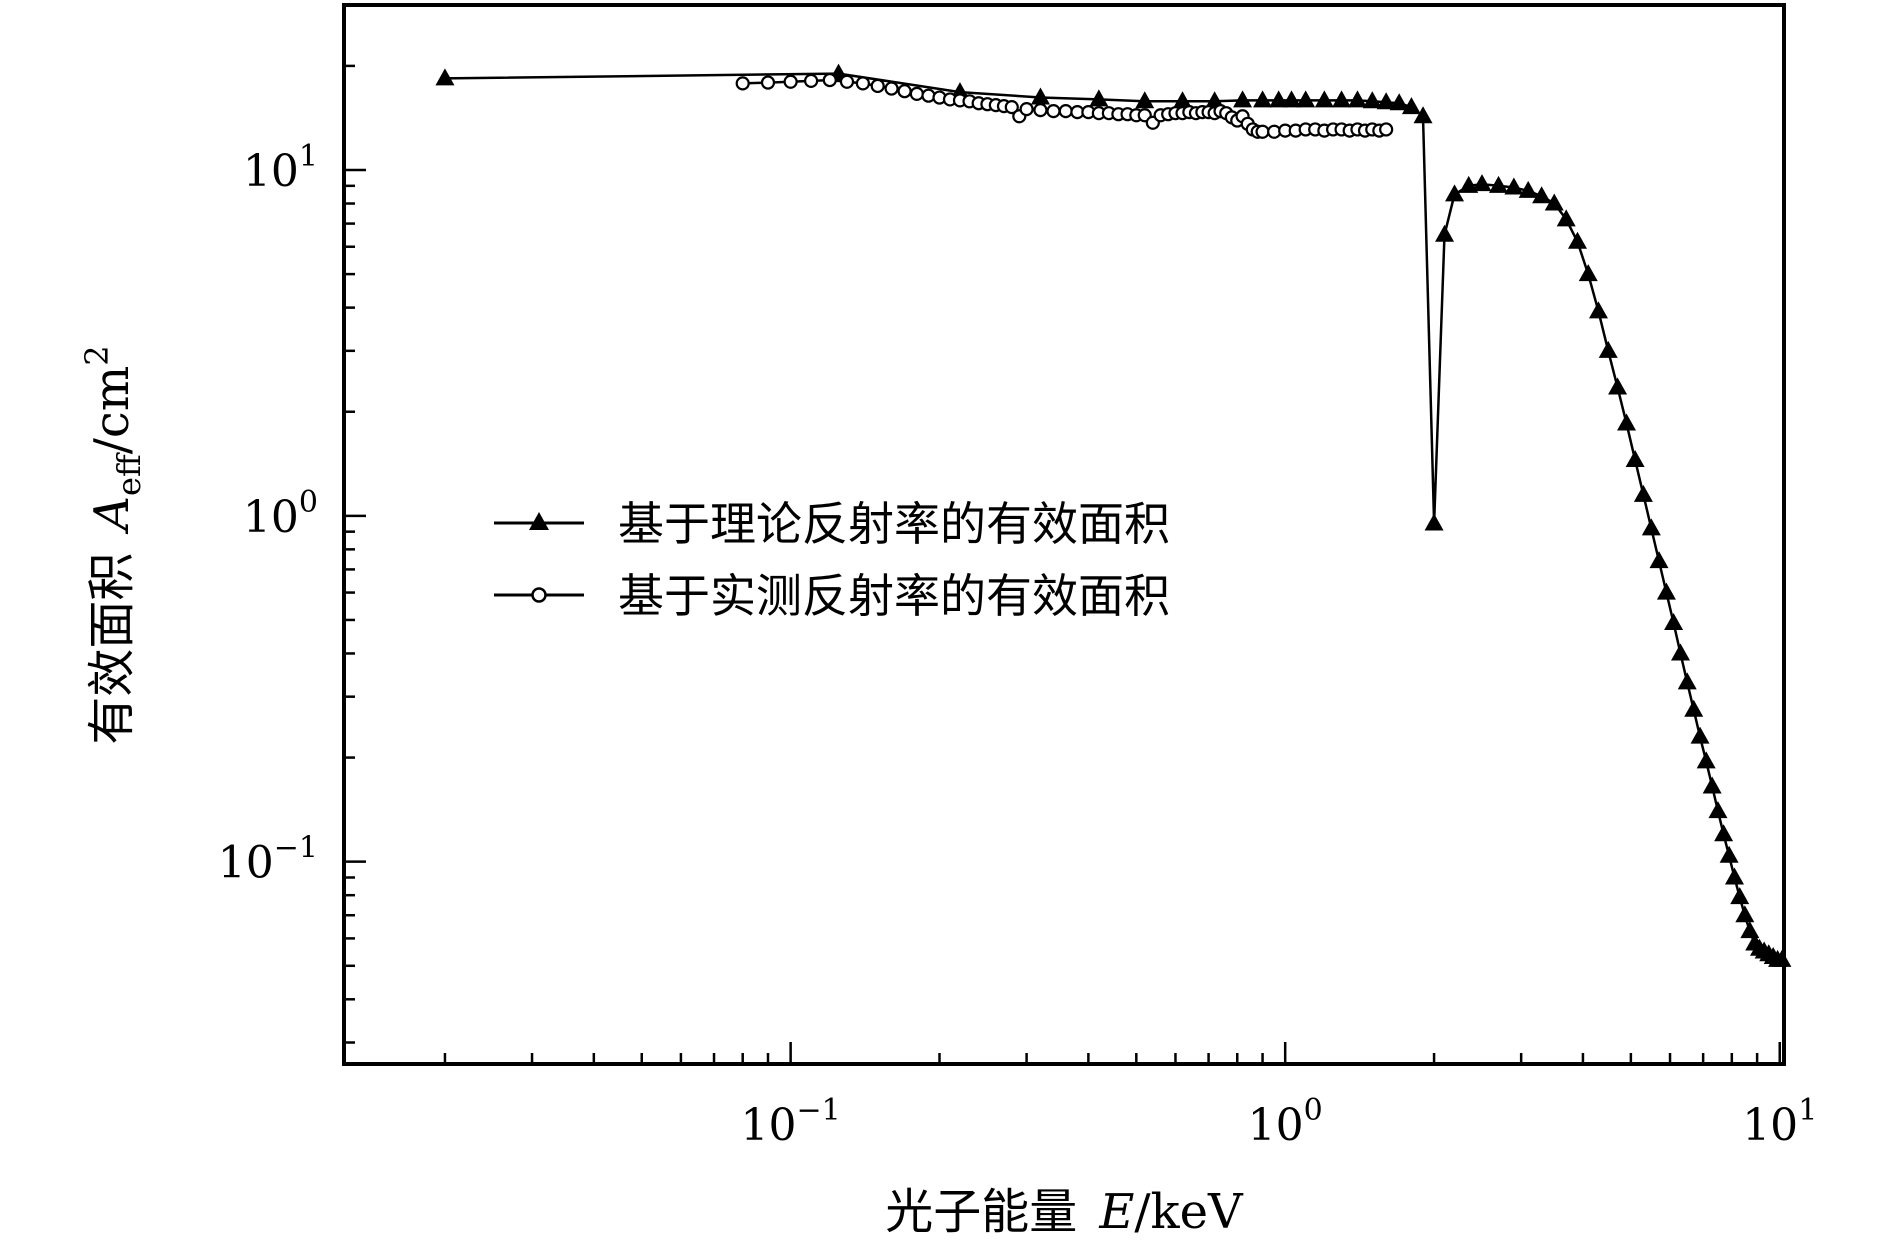 This screenshot has width=1890, height=1252. Describe the element at coordinates (280, 514) in the screenshot. I see `y-tick-label: 10⁰` at that location.